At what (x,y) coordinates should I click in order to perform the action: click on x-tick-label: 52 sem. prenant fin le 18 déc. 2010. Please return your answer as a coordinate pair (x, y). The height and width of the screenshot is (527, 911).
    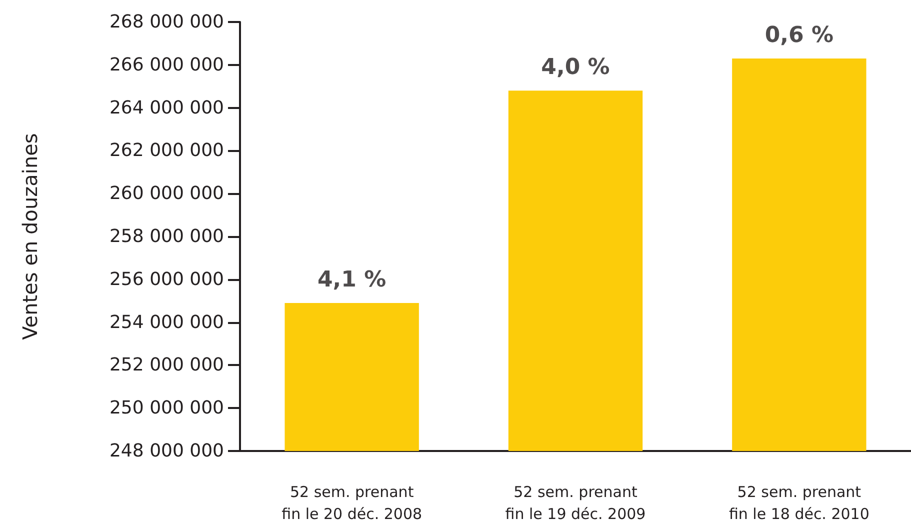
    Looking at the image, I should click on (799, 503).